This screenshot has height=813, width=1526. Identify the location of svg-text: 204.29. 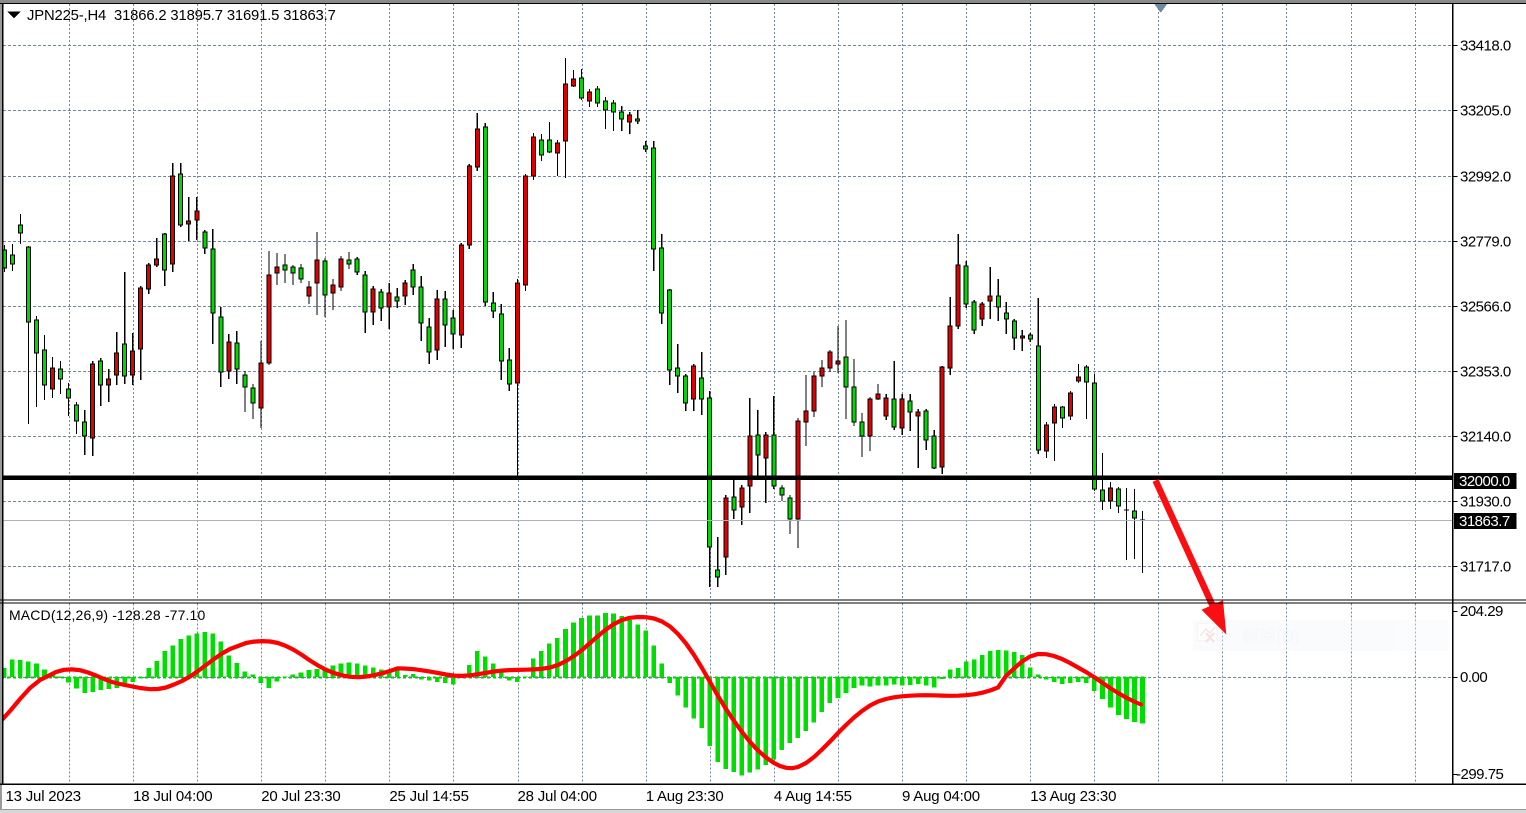
(1481, 611).